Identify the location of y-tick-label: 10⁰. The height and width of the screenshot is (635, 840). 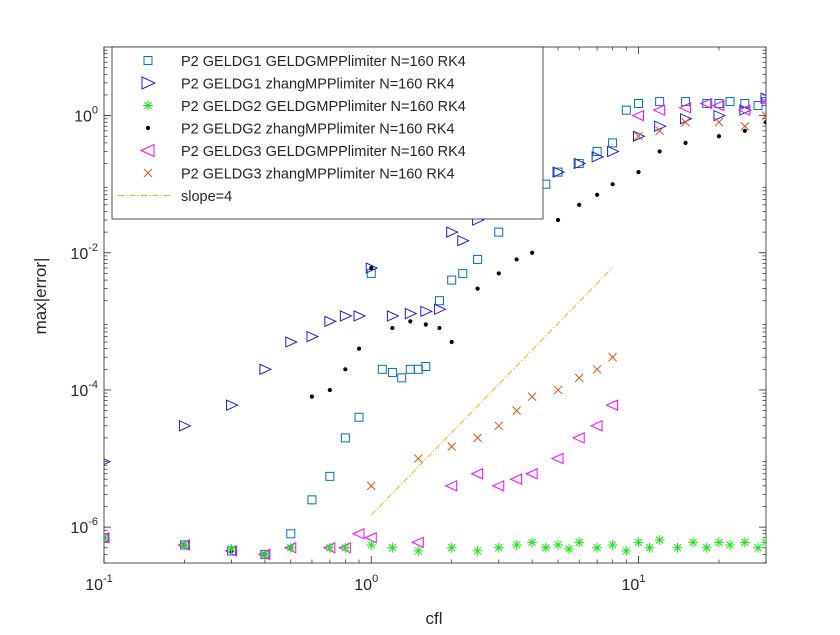
(86, 115).